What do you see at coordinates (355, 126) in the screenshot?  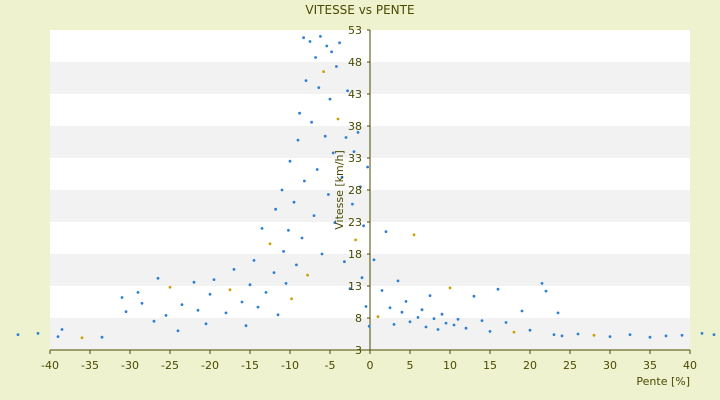 I see `y-tick-label: 38` at bounding box center [355, 126].